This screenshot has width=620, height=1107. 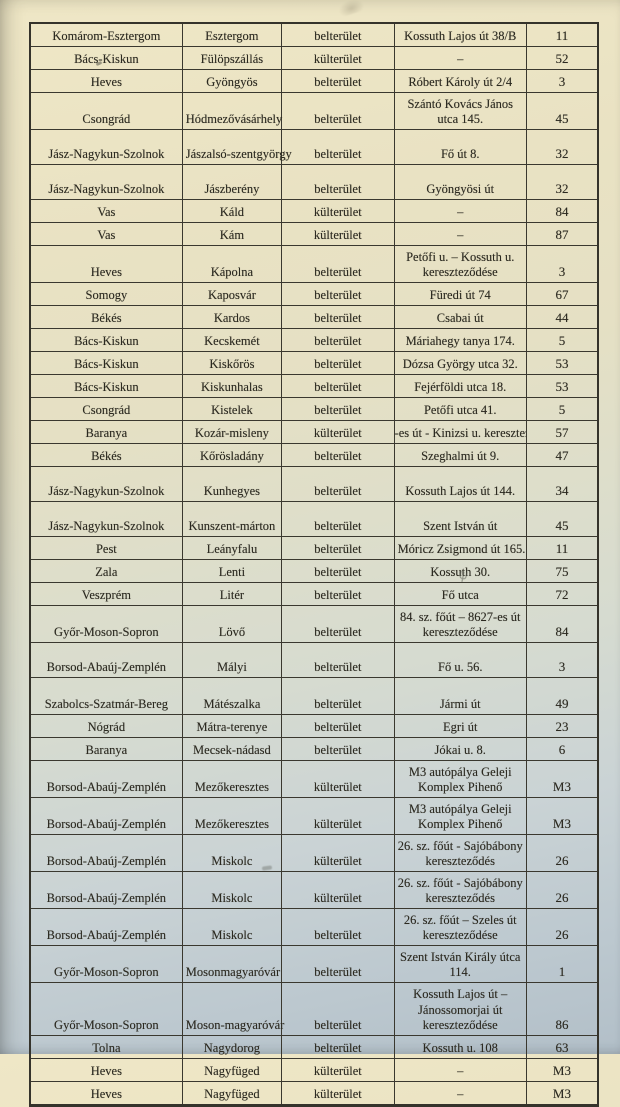 What do you see at coordinates (460, 964) in the screenshot?
I see `address-cell: Szent István Király útca 114.` at bounding box center [460, 964].